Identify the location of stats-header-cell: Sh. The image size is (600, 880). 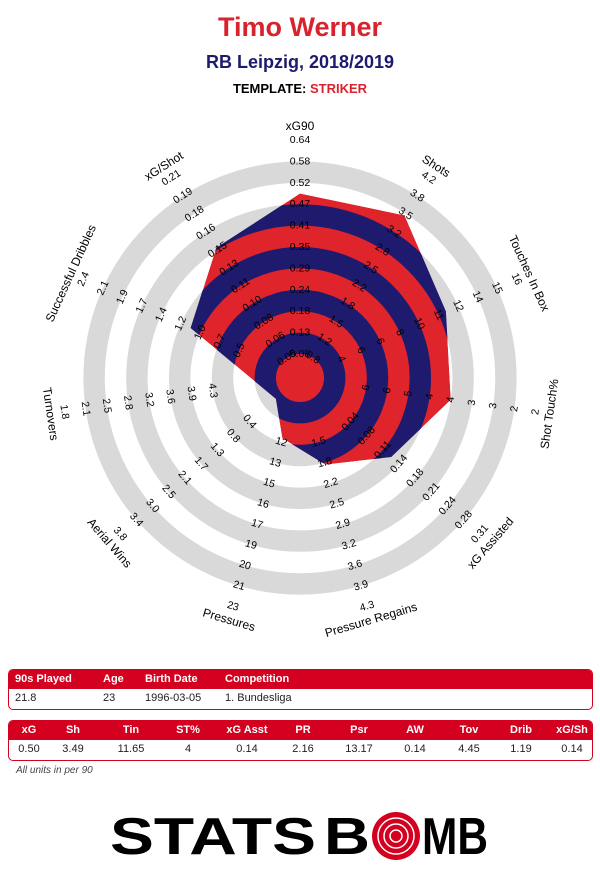
(73, 730).